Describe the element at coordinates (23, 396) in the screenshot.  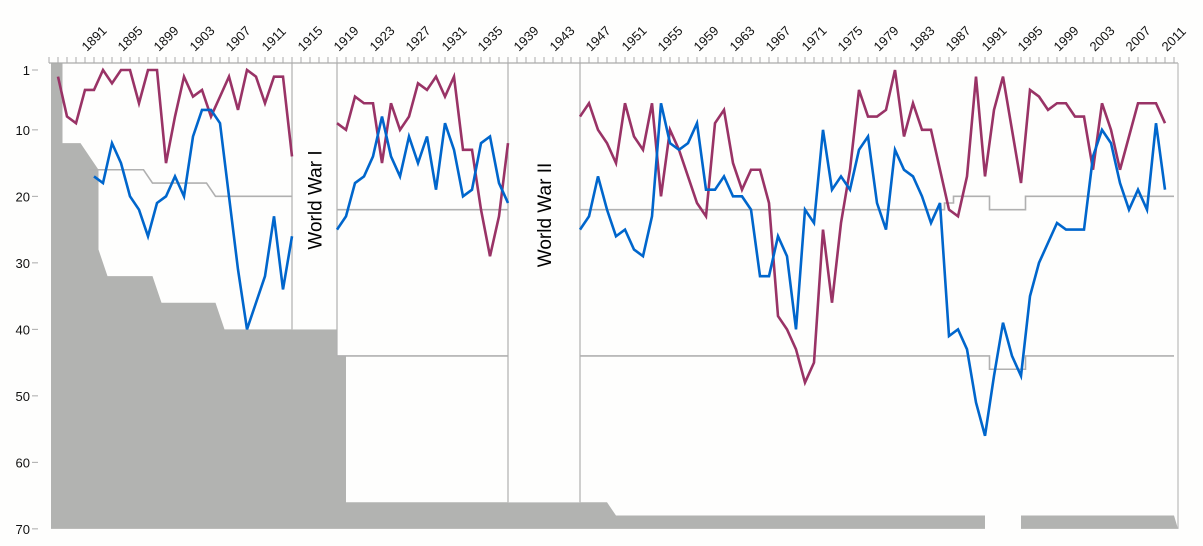
I see `y-tick-label: 50` at that location.